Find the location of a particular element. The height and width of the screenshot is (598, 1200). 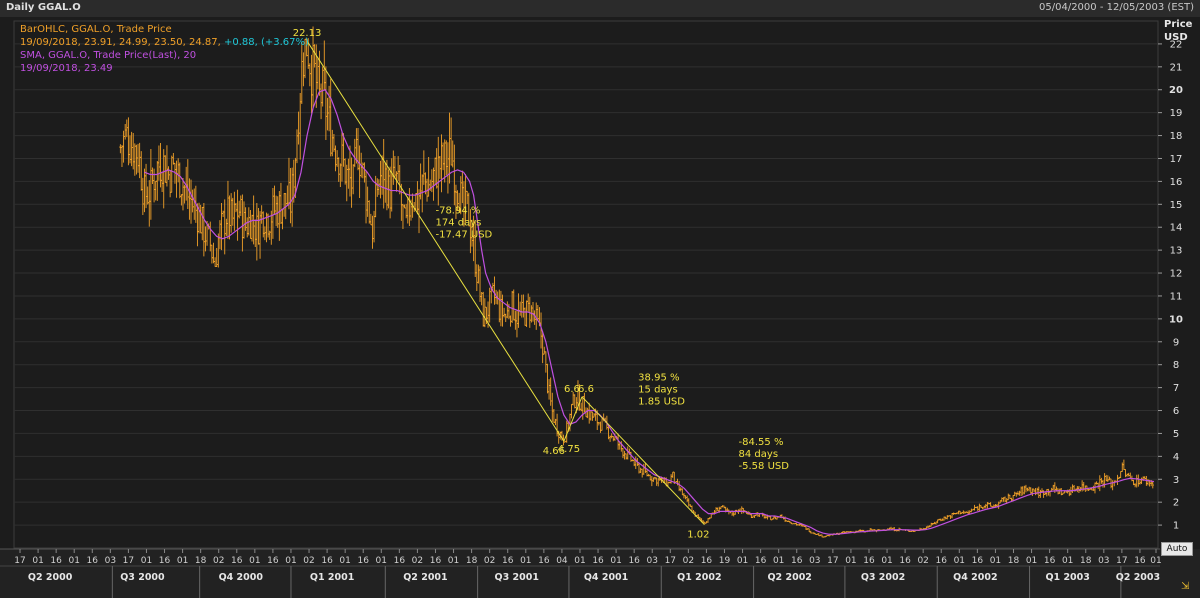

ohlc-bar is located at coordinates (1152, 485).